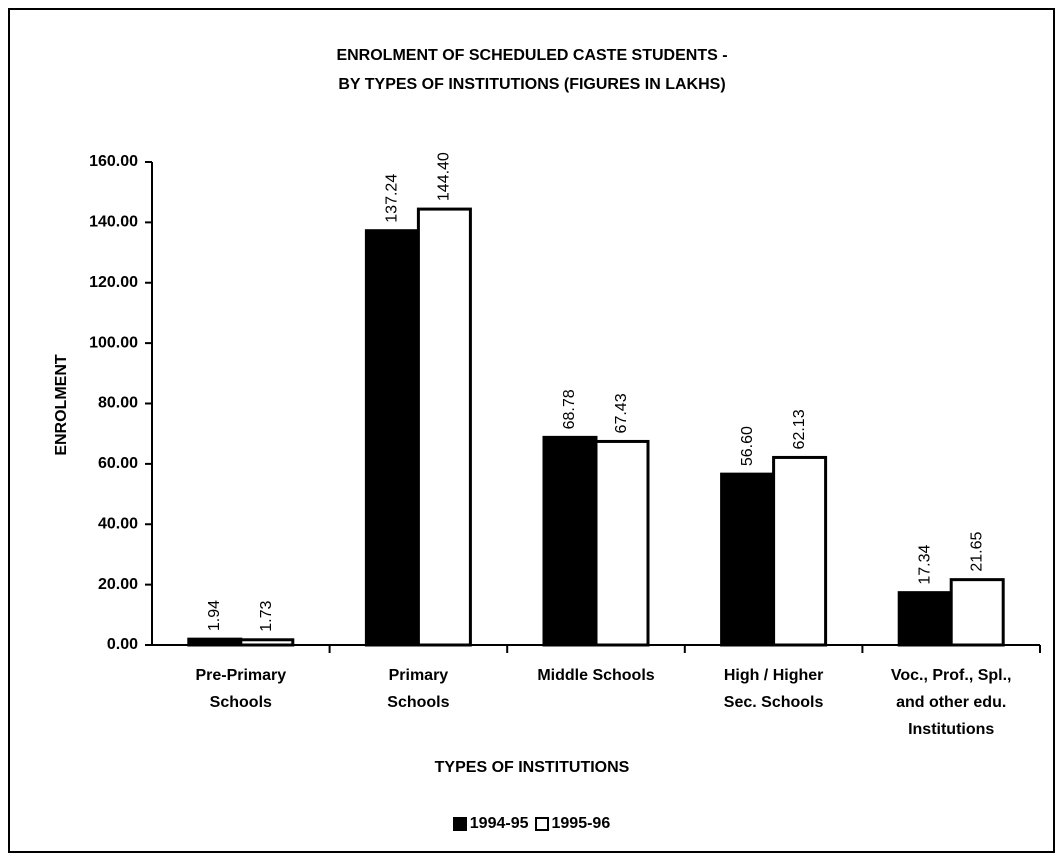  What do you see at coordinates (113, 342) in the screenshot?
I see `y-tick-label: 100.00` at bounding box center [113, 342].